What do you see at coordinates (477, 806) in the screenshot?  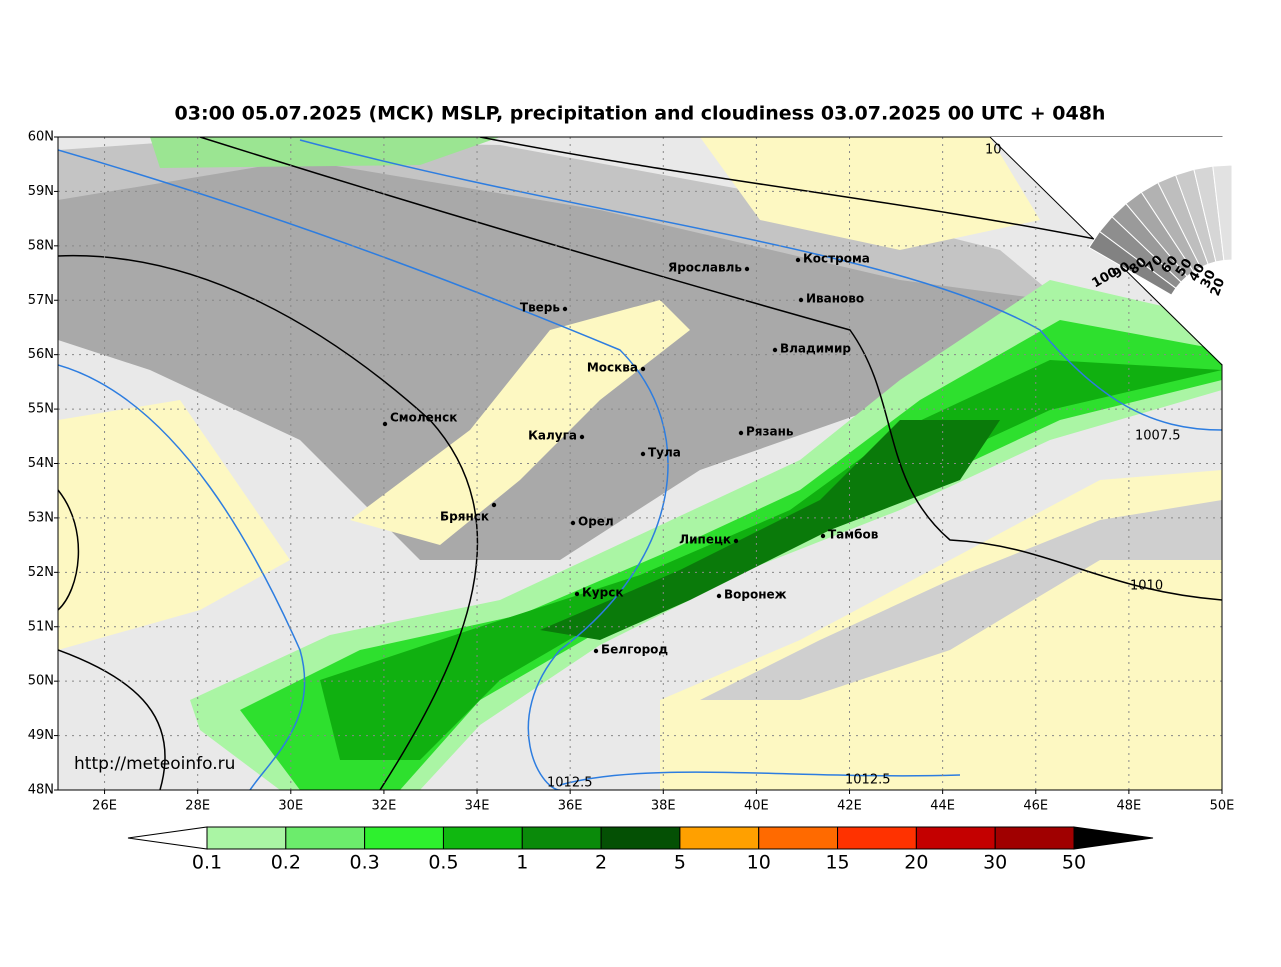 I see `lon-label: 34E` at bounding box center [477, 806].